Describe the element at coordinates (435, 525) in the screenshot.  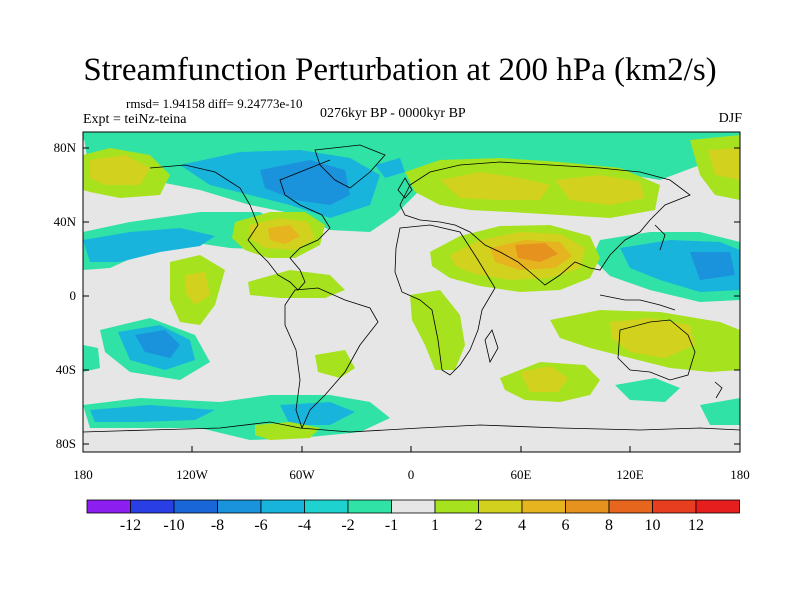
I see `colorbar-label: 1` at that location.